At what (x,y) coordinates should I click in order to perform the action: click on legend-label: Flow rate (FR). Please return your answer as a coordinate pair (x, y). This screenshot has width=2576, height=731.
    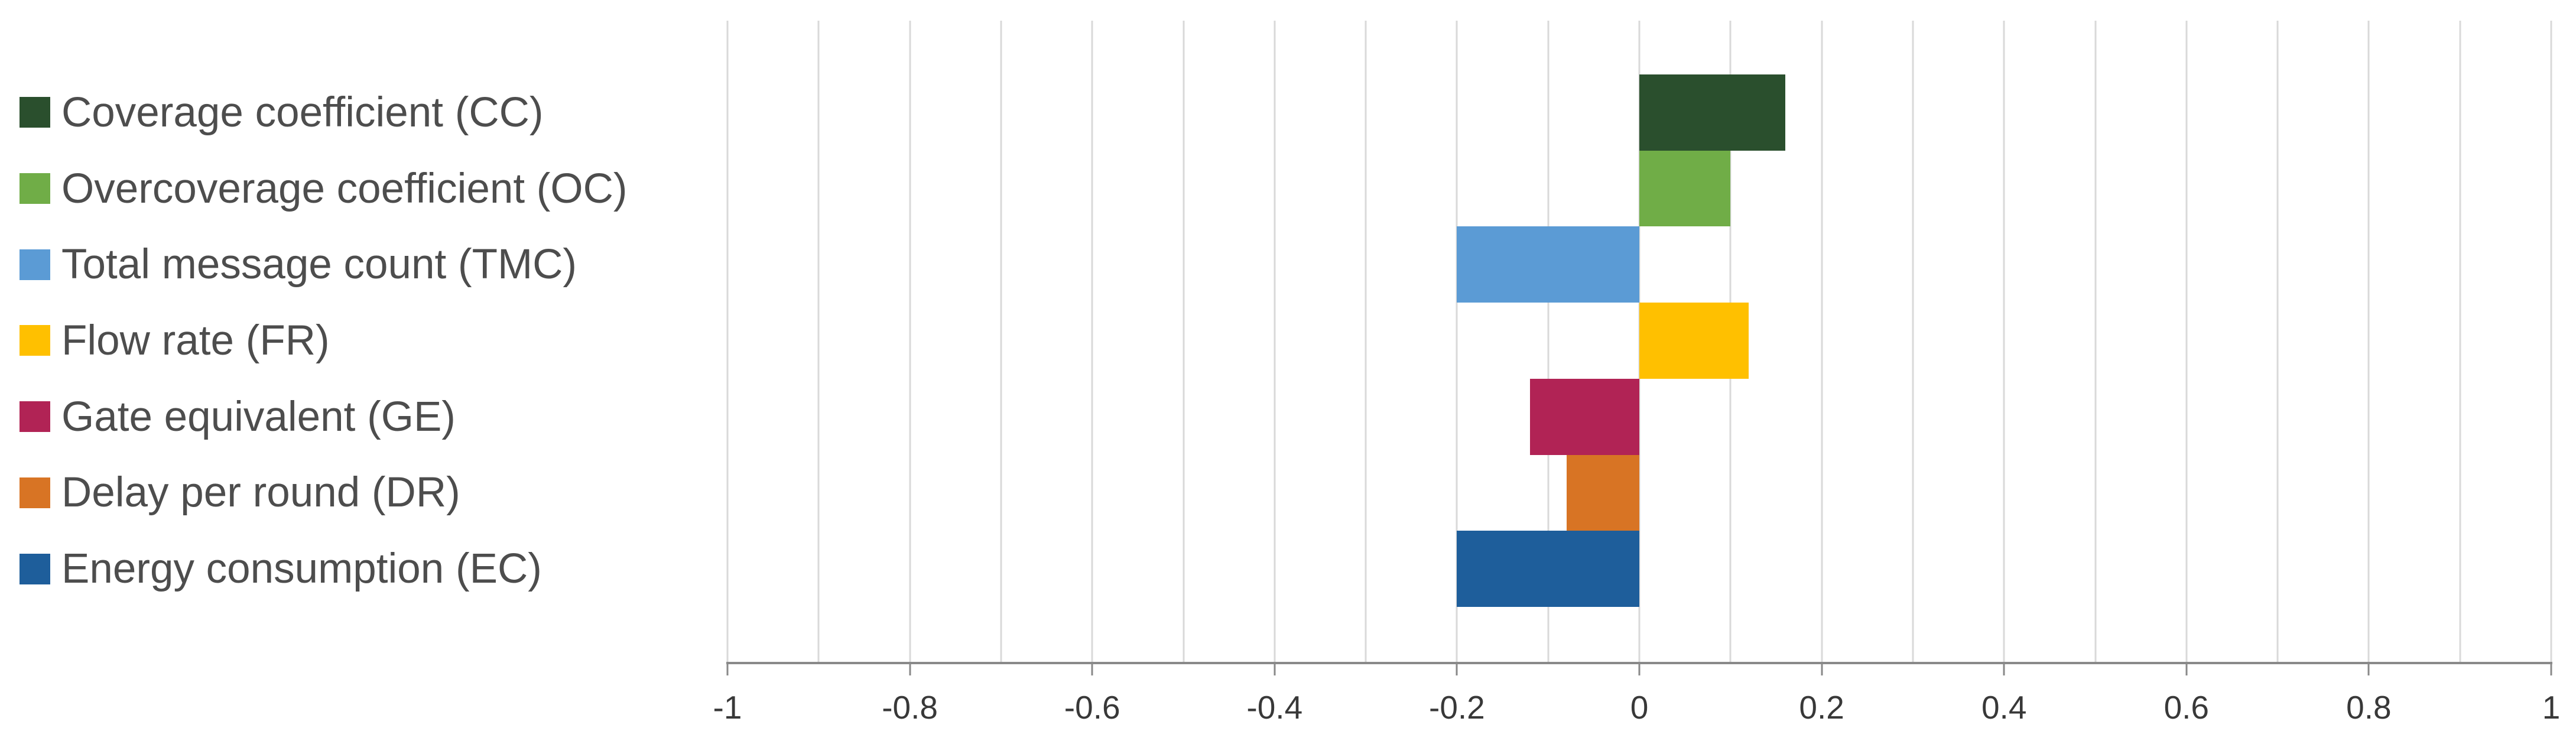
    Looking at the image, I should click on (195, 340).